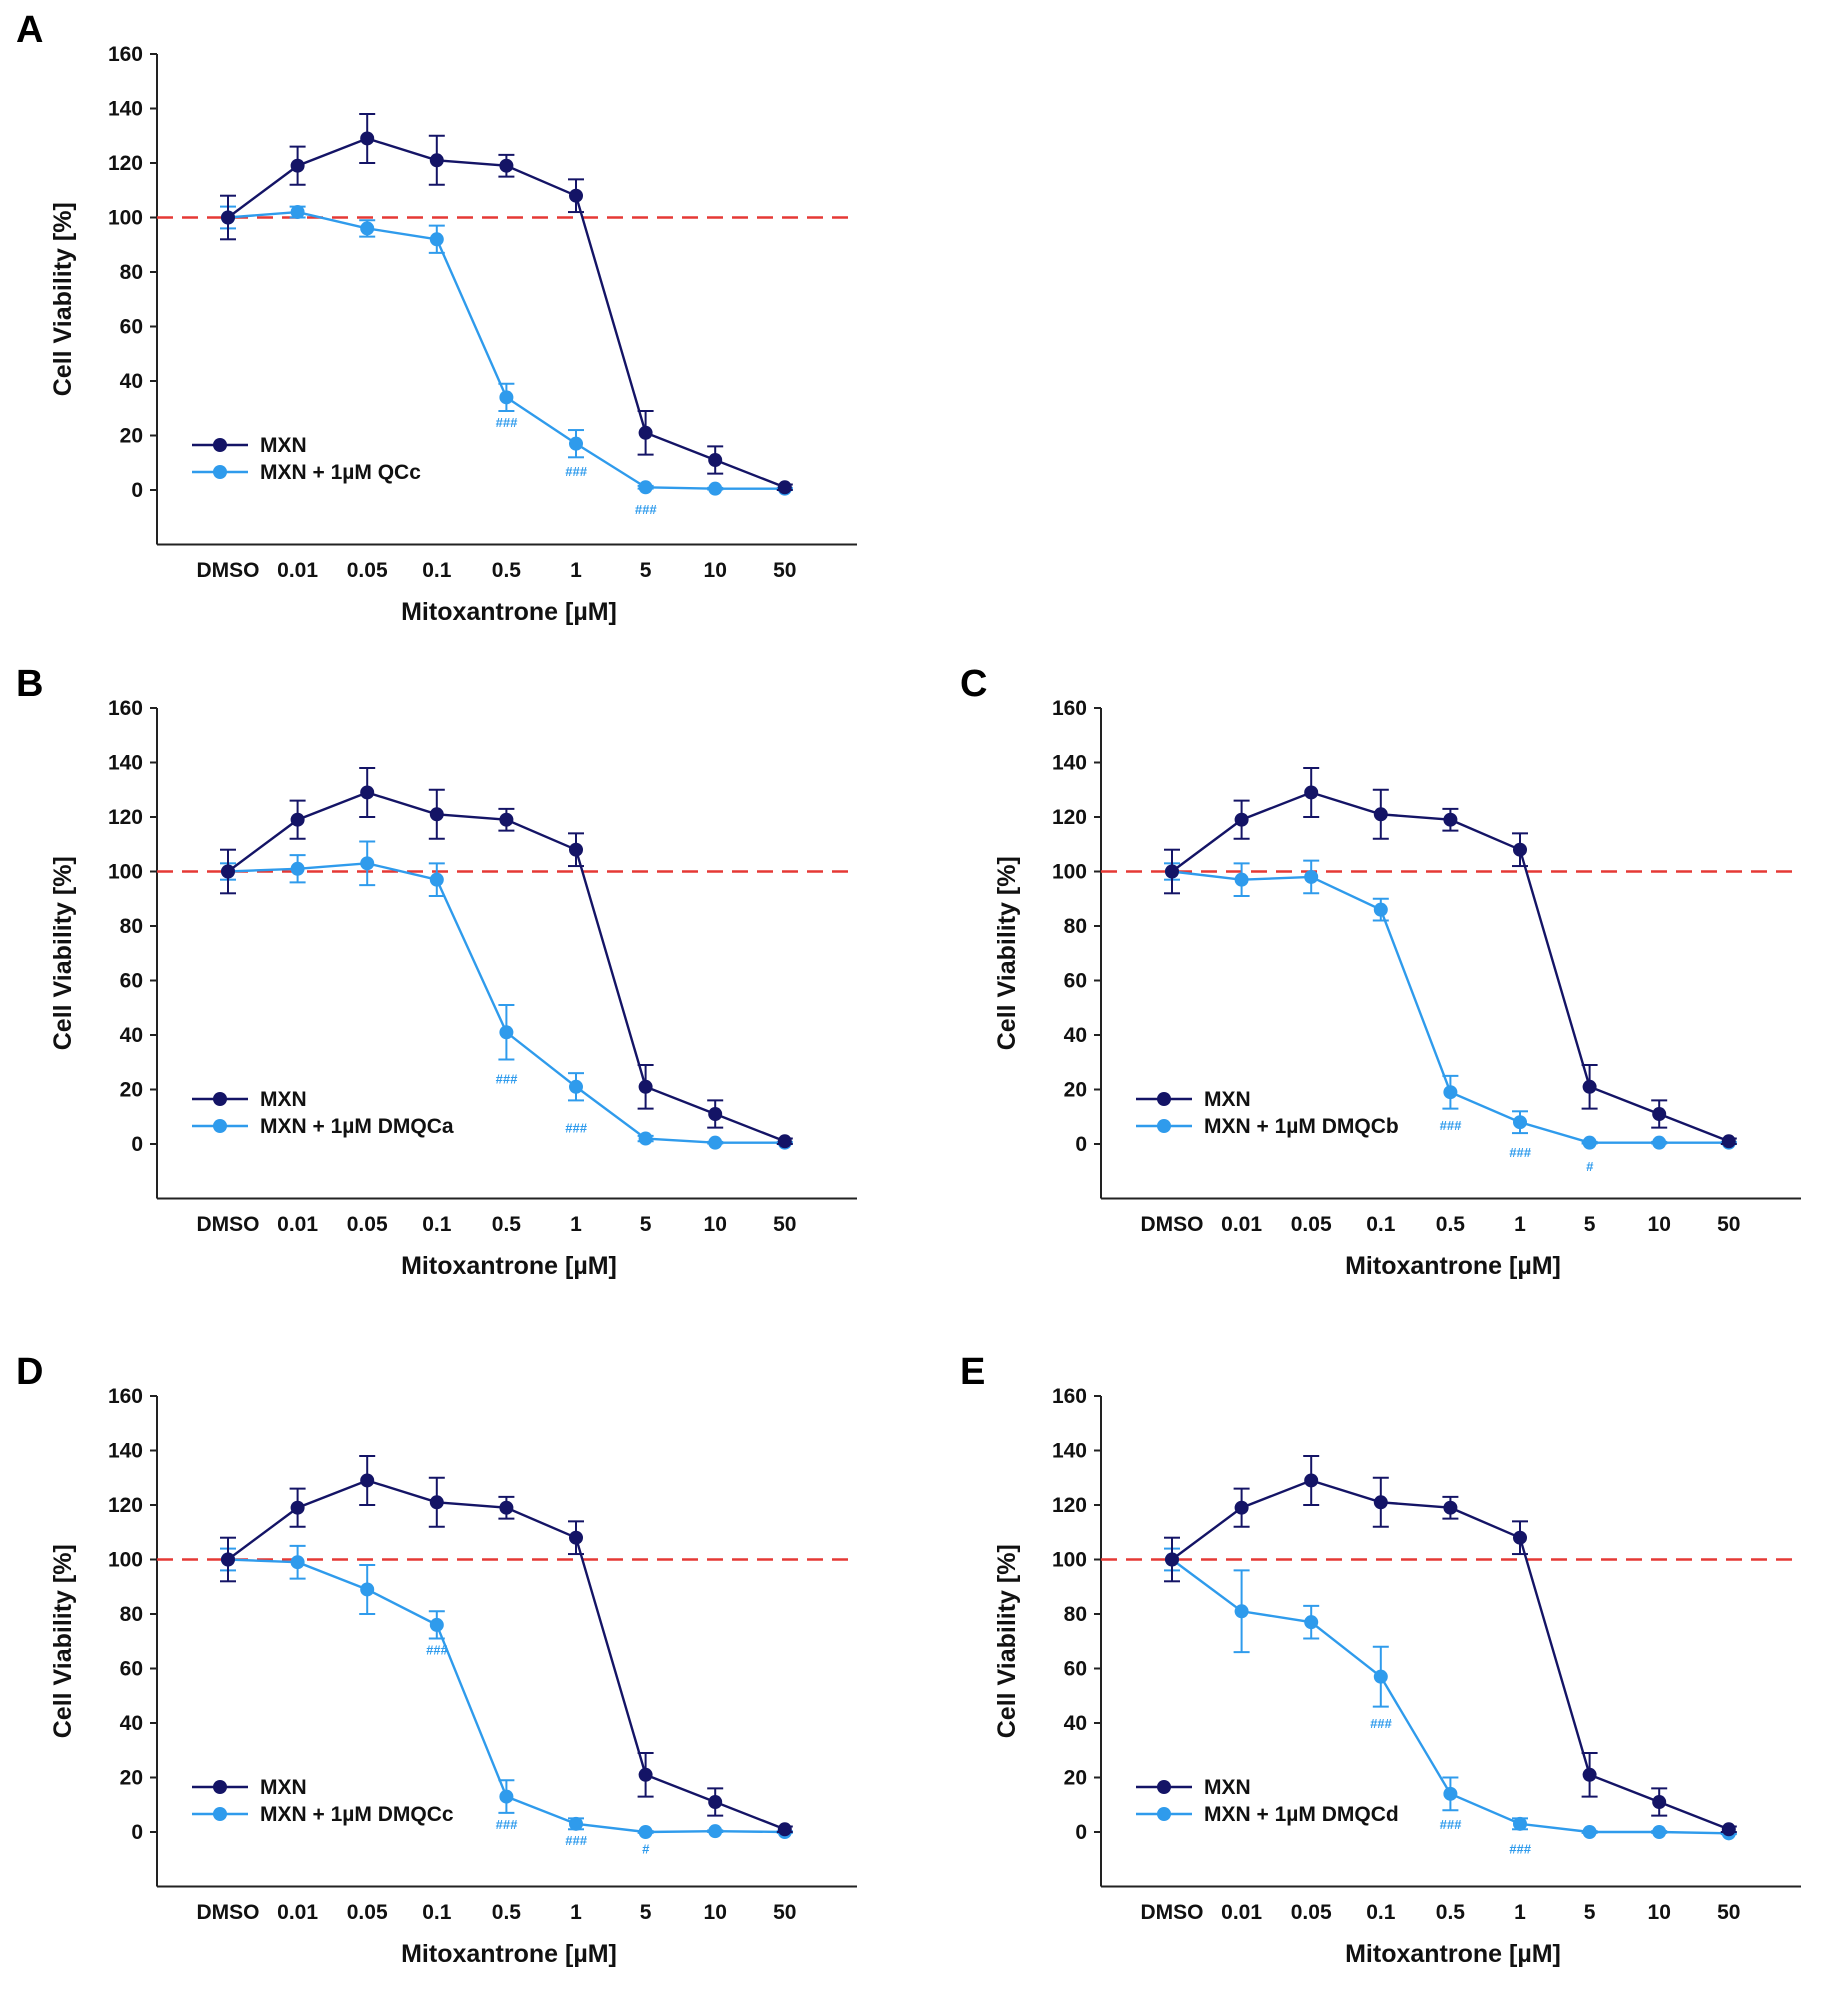 This screenshot has height=1992, width=1822. I want to click on x-tick-label: 10, so click(715, 1224).